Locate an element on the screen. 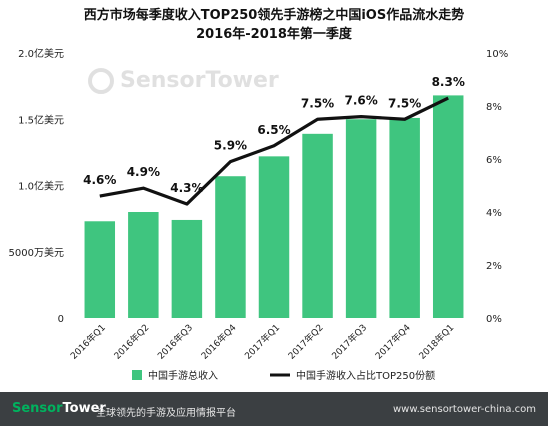 The height and width of the screenshot is (426, 548). right-axis-tick-label: 6% is located at coordinates (494, 160).